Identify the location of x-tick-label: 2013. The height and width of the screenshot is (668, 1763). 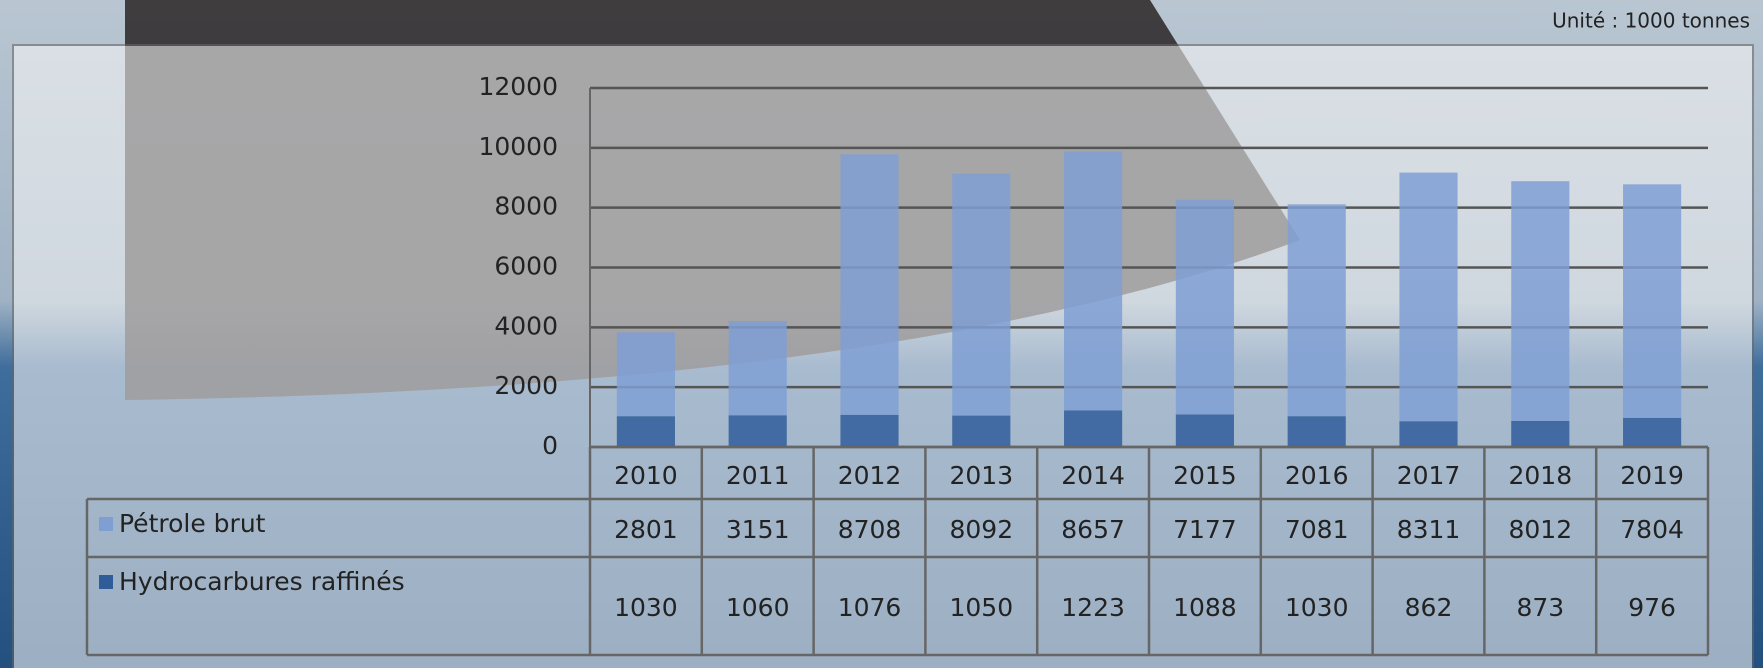
(981, 475).